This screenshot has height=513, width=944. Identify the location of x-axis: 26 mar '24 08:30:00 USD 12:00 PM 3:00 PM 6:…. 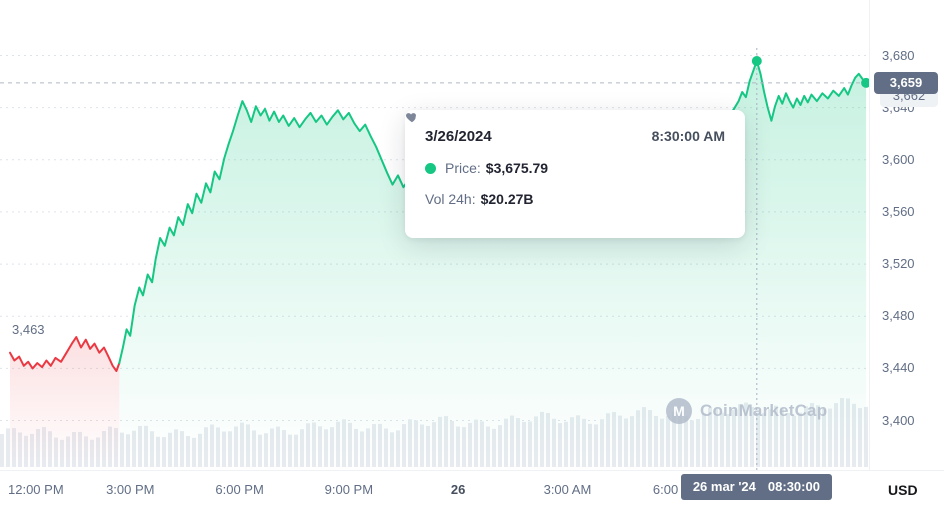
(472, 492).